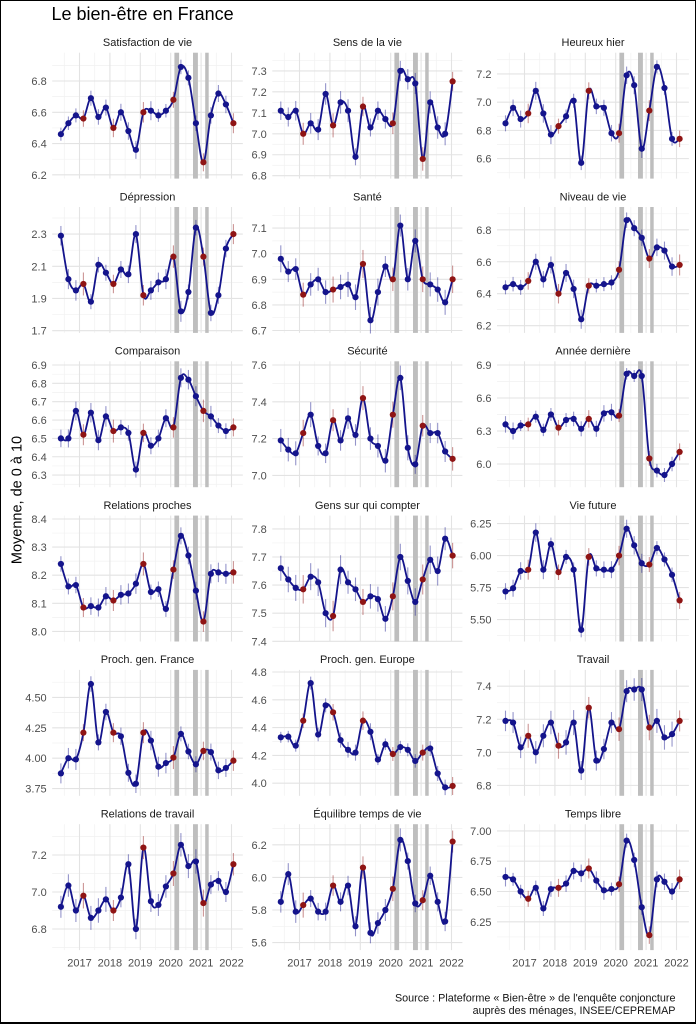 The height and width of the screenshot is (1029, 696). What do you see at coordinates (38, 604) in the screenshot?
I see `svg-text: 8.1` at bounding box center [38, 604].